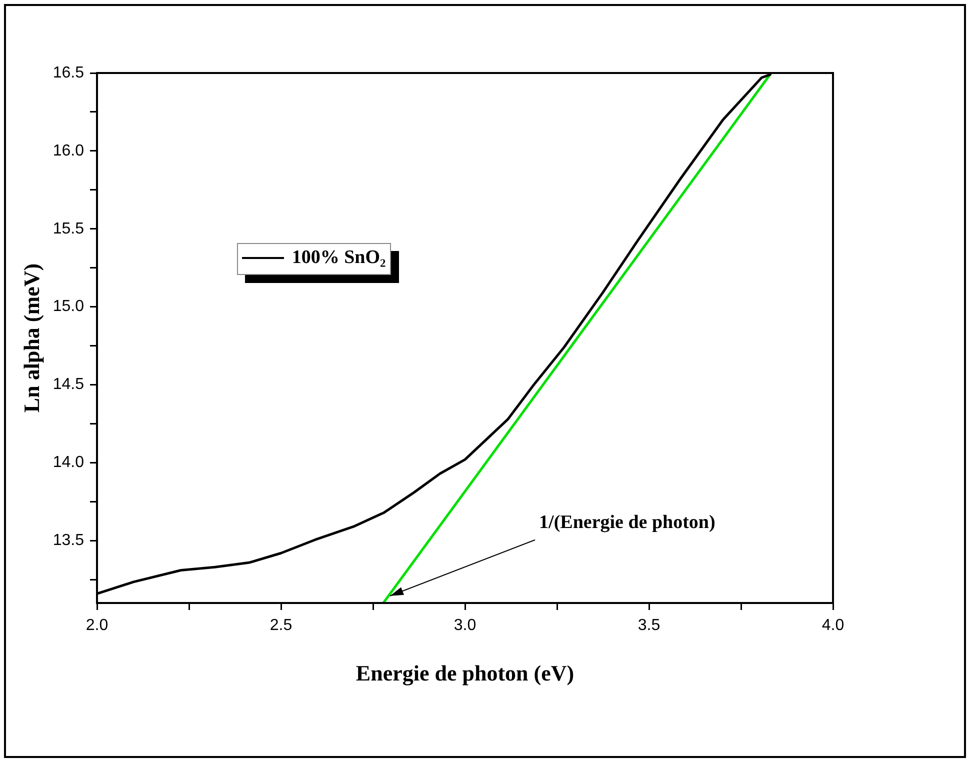  Describe the element at coordinates (68, 151) in the screenshot. I see `y-tick-label: 16.0` at that location.